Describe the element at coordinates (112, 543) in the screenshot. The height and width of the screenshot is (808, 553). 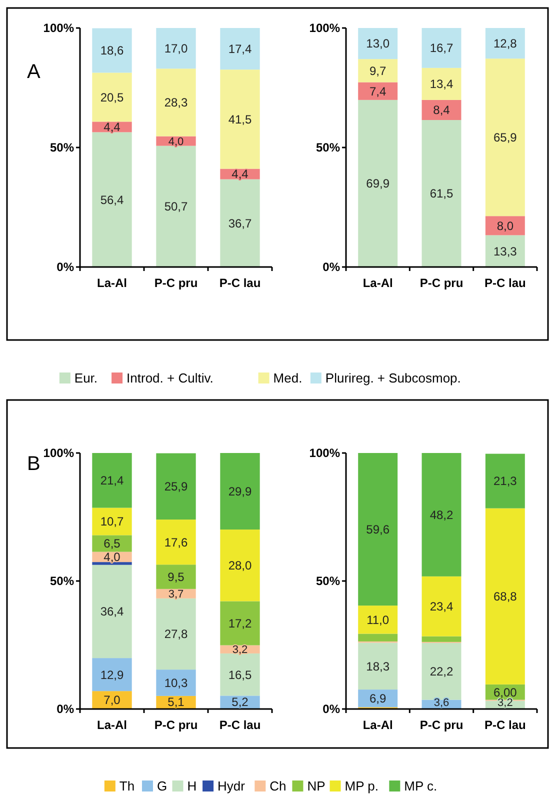
I see `data-label: 6,5` at that location.